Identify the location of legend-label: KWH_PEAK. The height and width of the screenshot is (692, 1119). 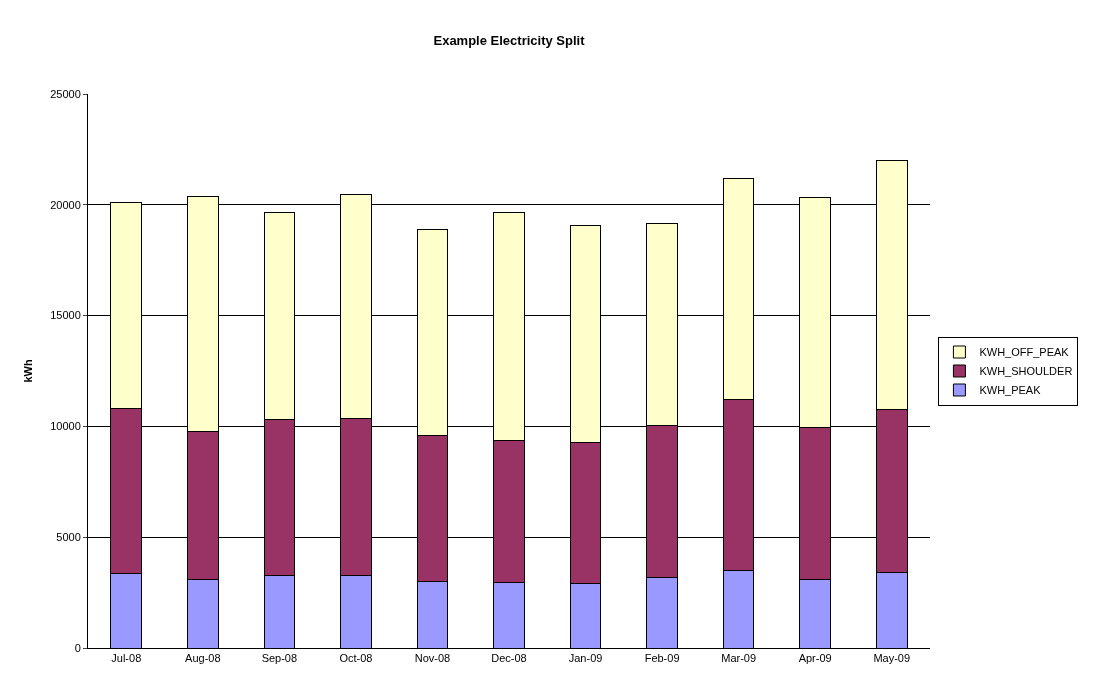
(1010, 390).